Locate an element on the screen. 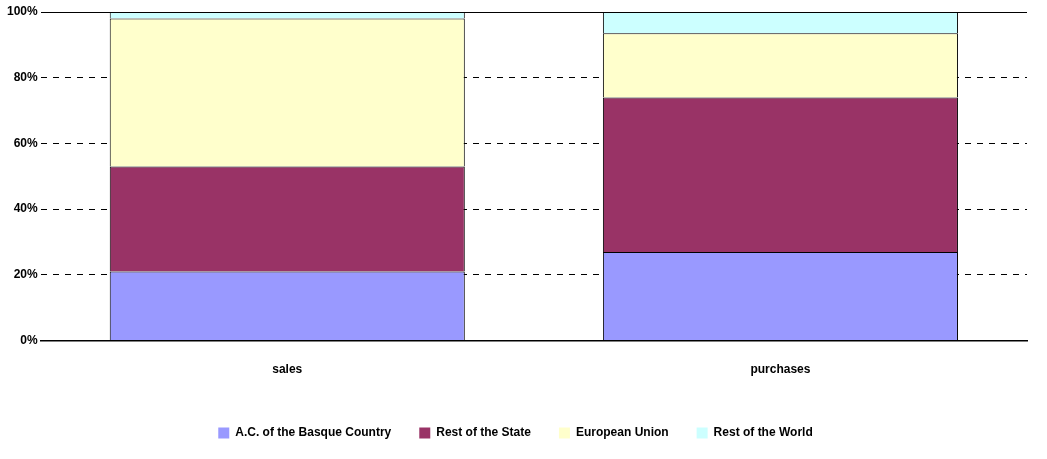  y-tick-label: 100% is located at coordinates (22, 11).